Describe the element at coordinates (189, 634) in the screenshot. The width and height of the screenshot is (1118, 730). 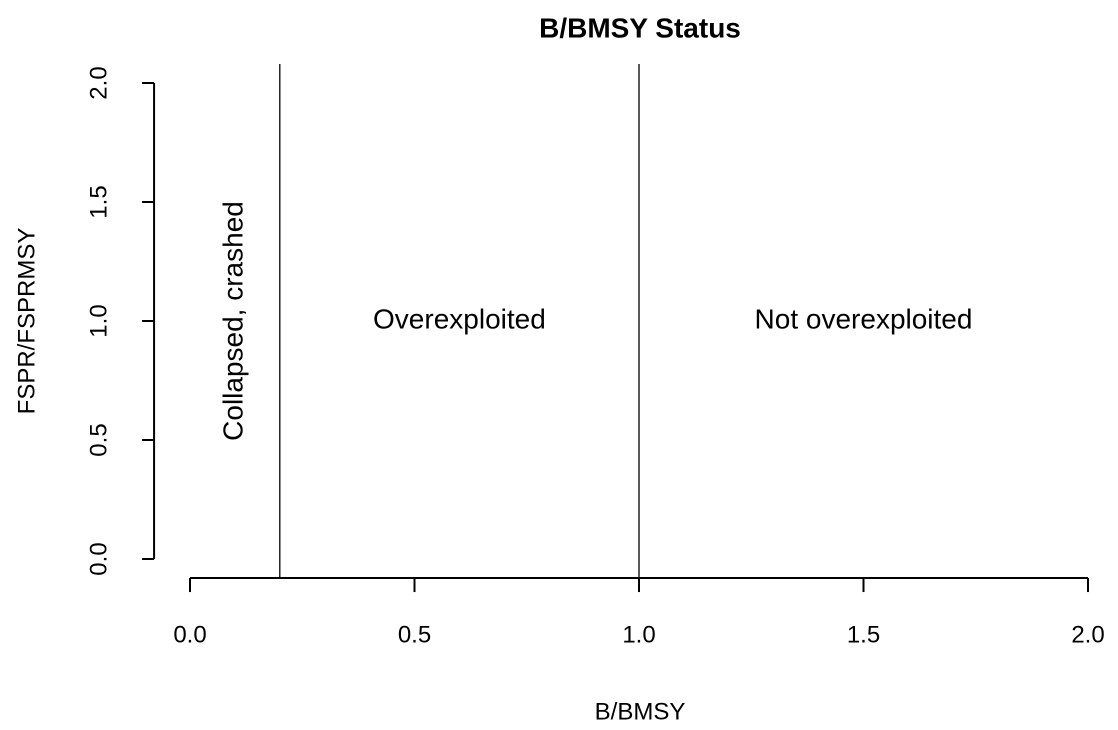
I see `x-tick-label: 0.0` at that location.